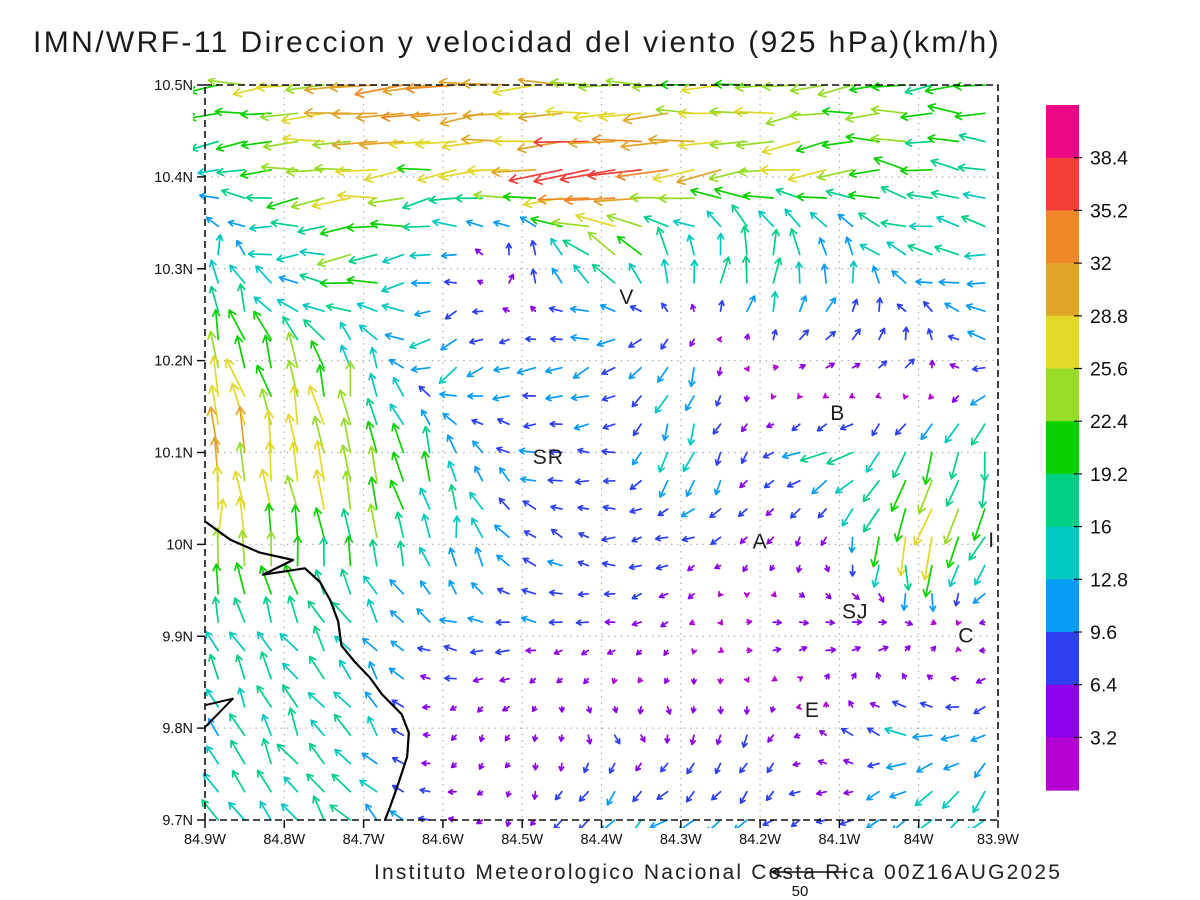 The image size is (1200, 900). I want to click on colorbar-label: 25.6, so click(1109, 370).